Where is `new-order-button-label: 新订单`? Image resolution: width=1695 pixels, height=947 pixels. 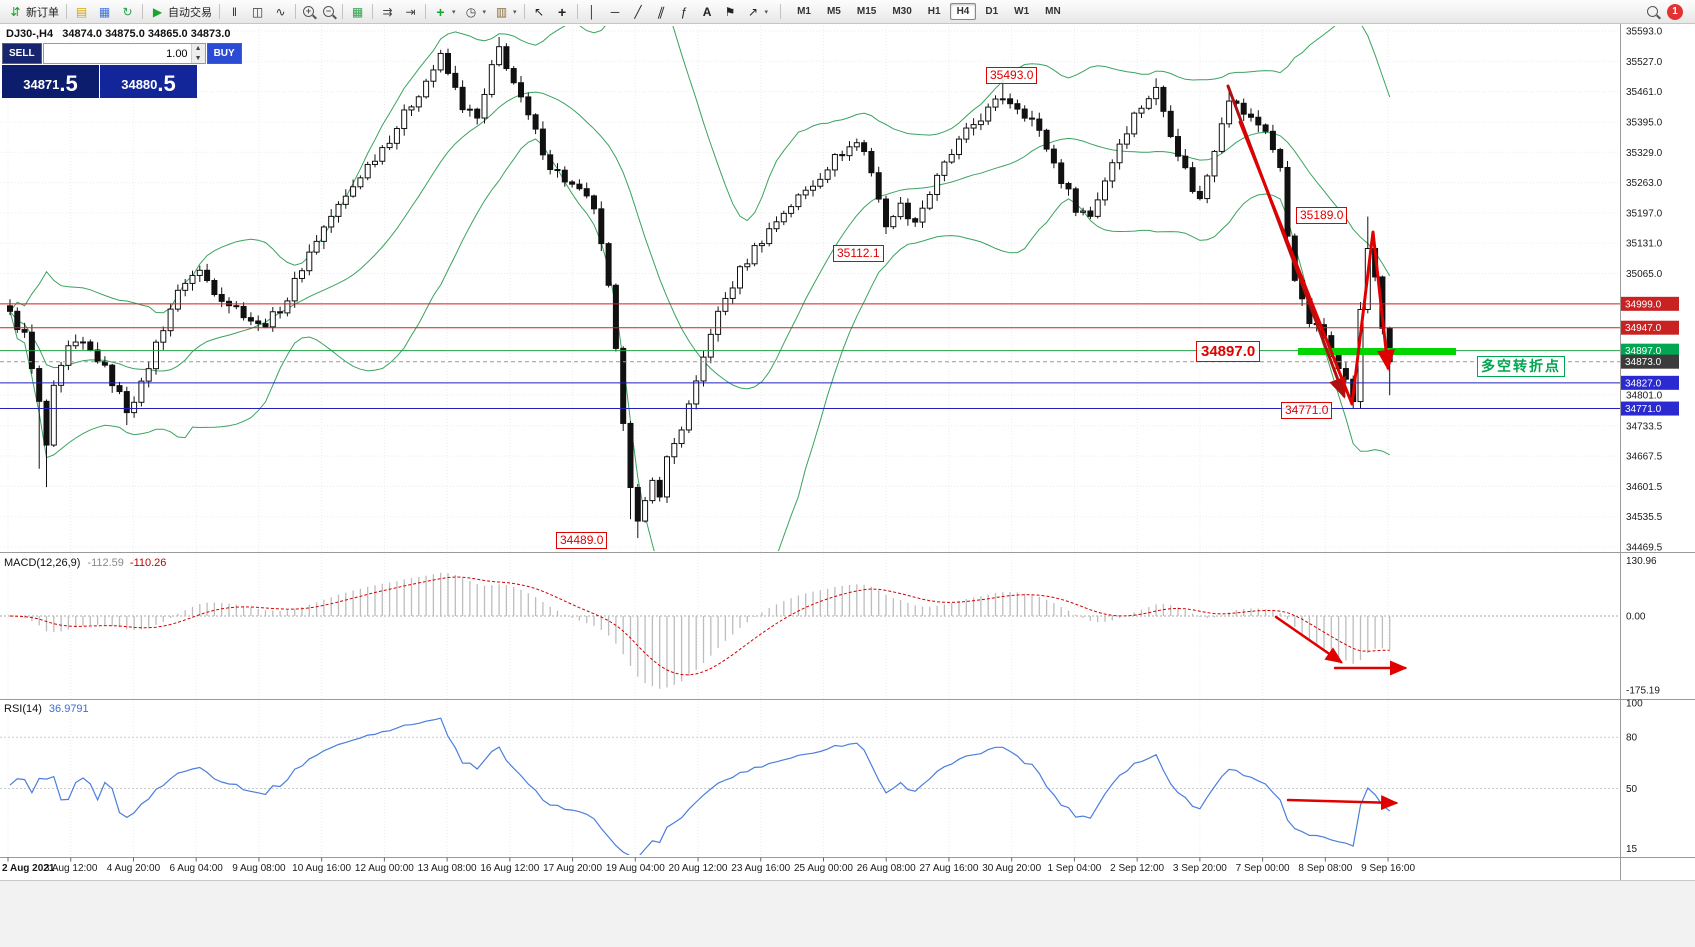 new-order-button-label: 新订单 is located at coordinates (42, 12).